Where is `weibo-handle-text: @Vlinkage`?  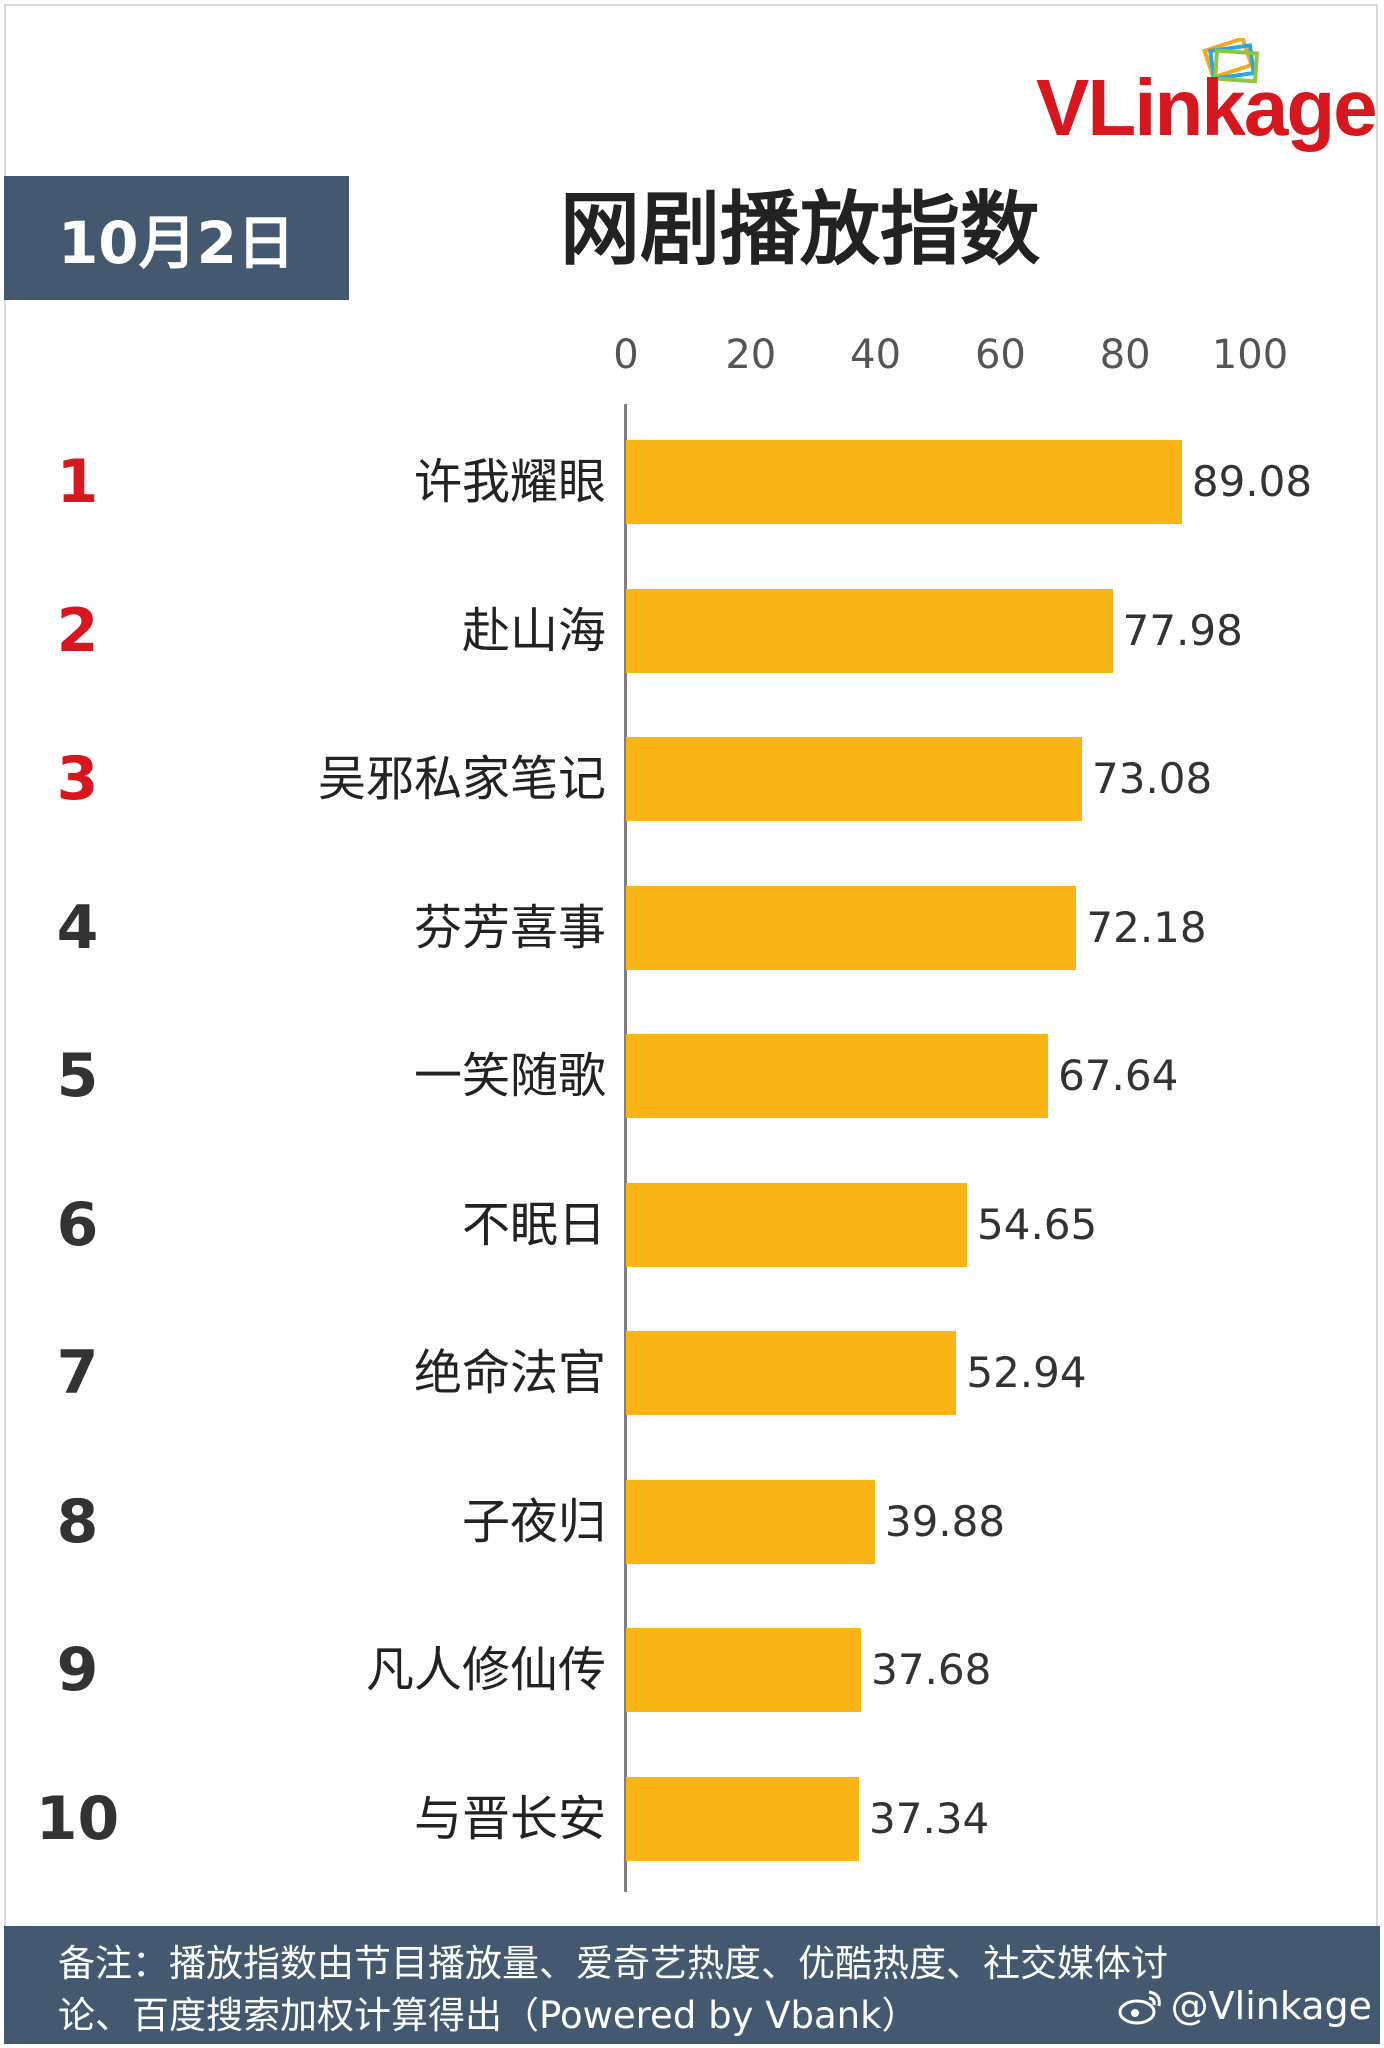 weibo-handle-text: @Vlinkage is located at coordinates (1271, 2006).